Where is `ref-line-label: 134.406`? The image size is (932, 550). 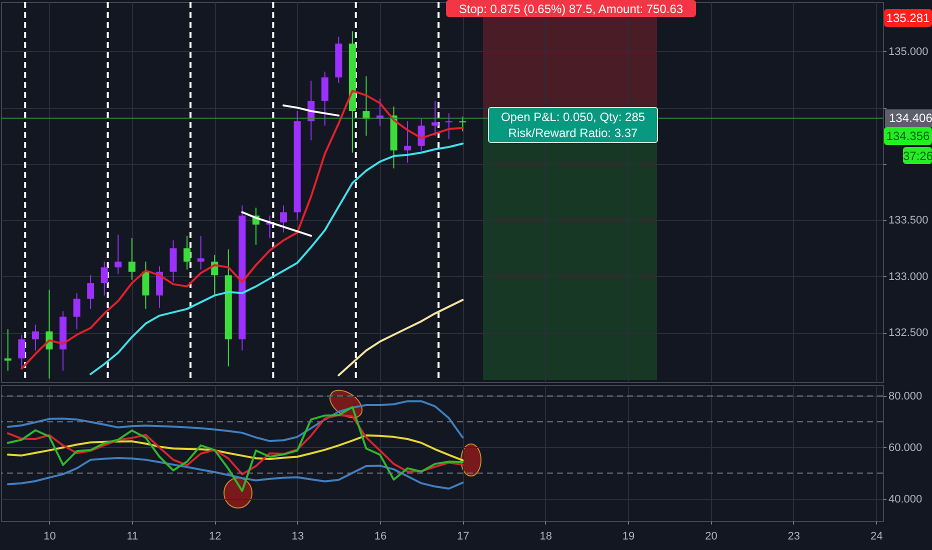
ref-line-label: 134.406 is located at coordinates (910, 118).